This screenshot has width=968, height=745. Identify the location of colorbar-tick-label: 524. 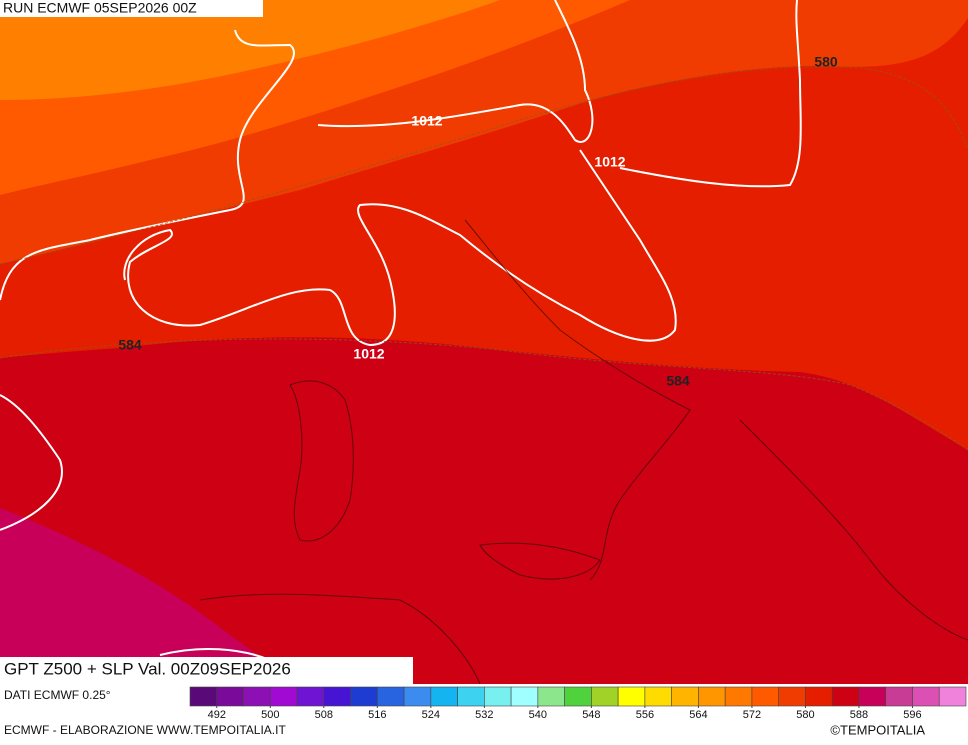
(431, 715).